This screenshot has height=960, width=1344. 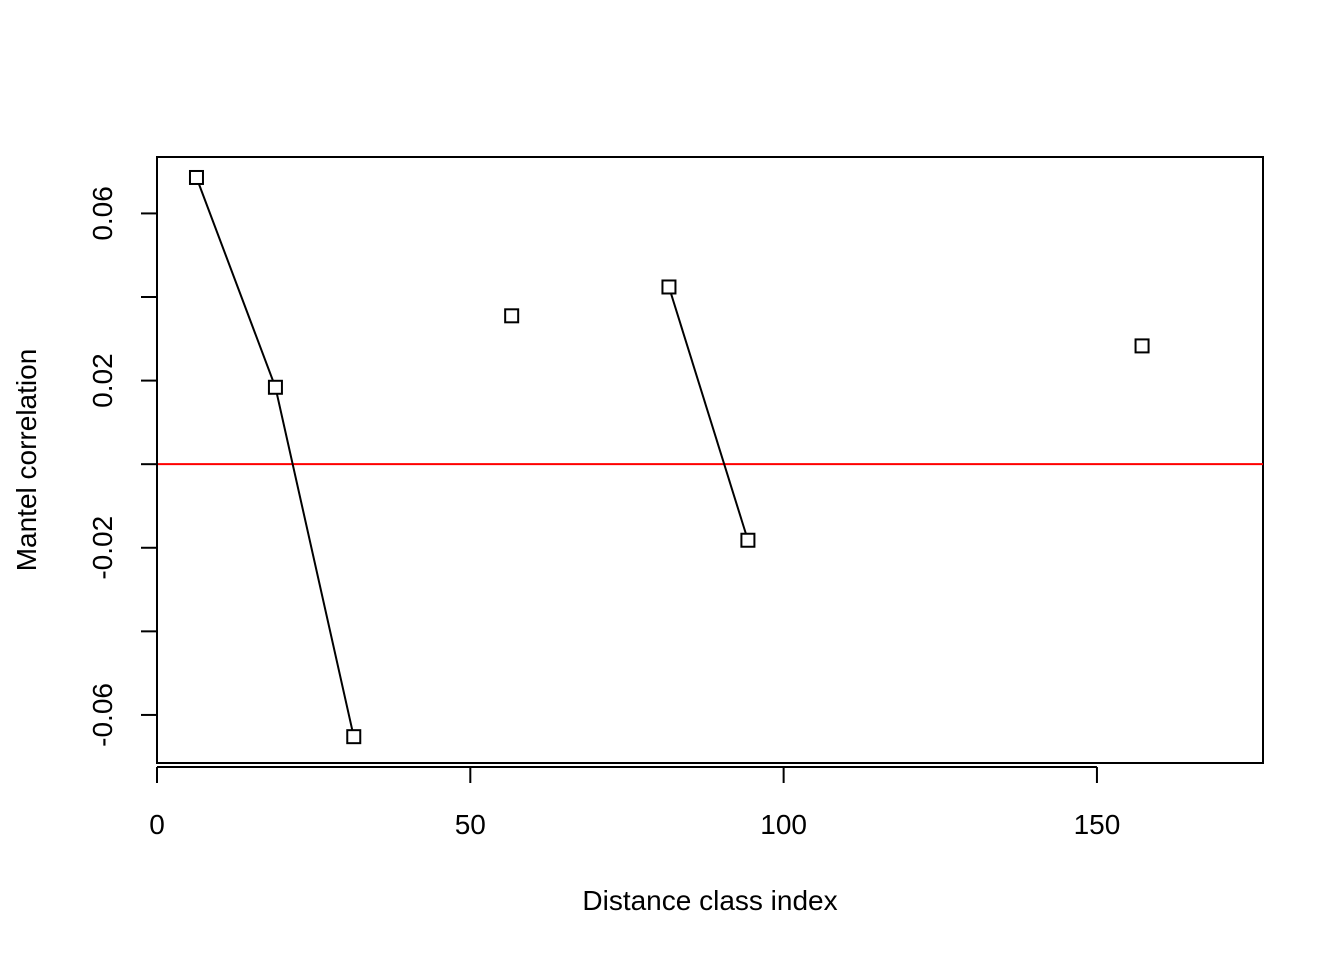 I want to click on y-tick-label: 0.02, so click(x=102, y=380).